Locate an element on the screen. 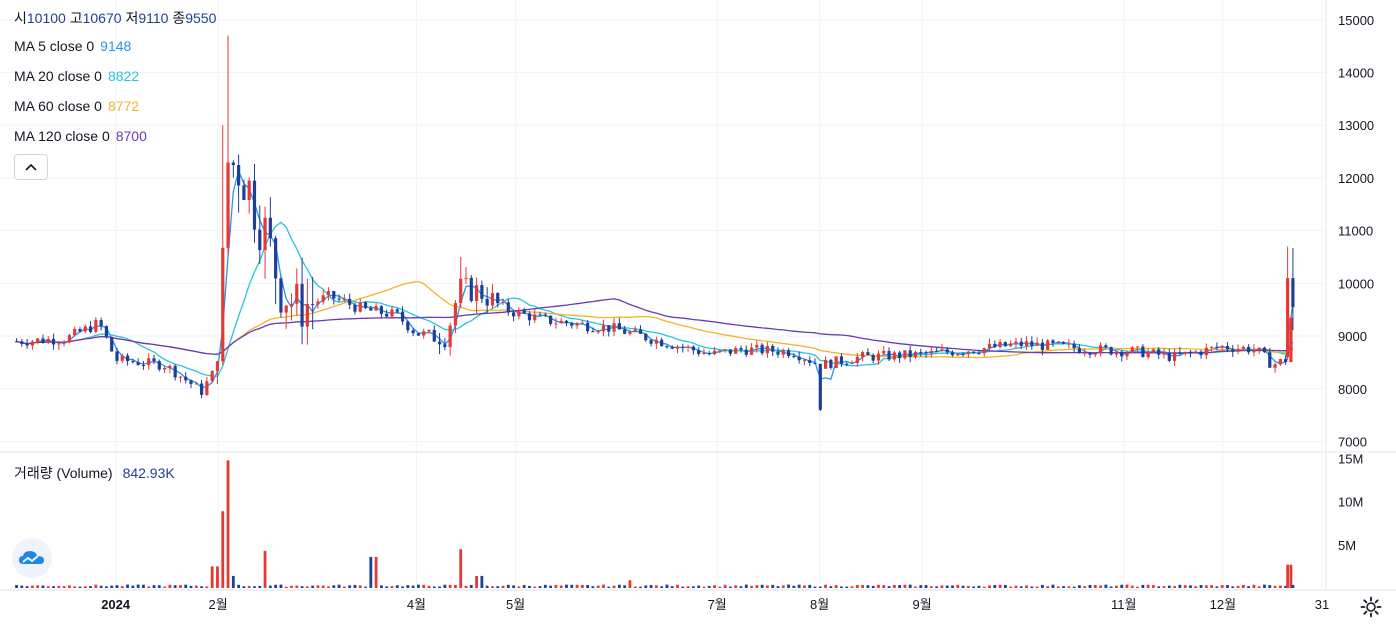  time-axis: 2024 2월 4월 5월 7월 8월 9월 11월 12월 31 is located at coordinates (715, 604).